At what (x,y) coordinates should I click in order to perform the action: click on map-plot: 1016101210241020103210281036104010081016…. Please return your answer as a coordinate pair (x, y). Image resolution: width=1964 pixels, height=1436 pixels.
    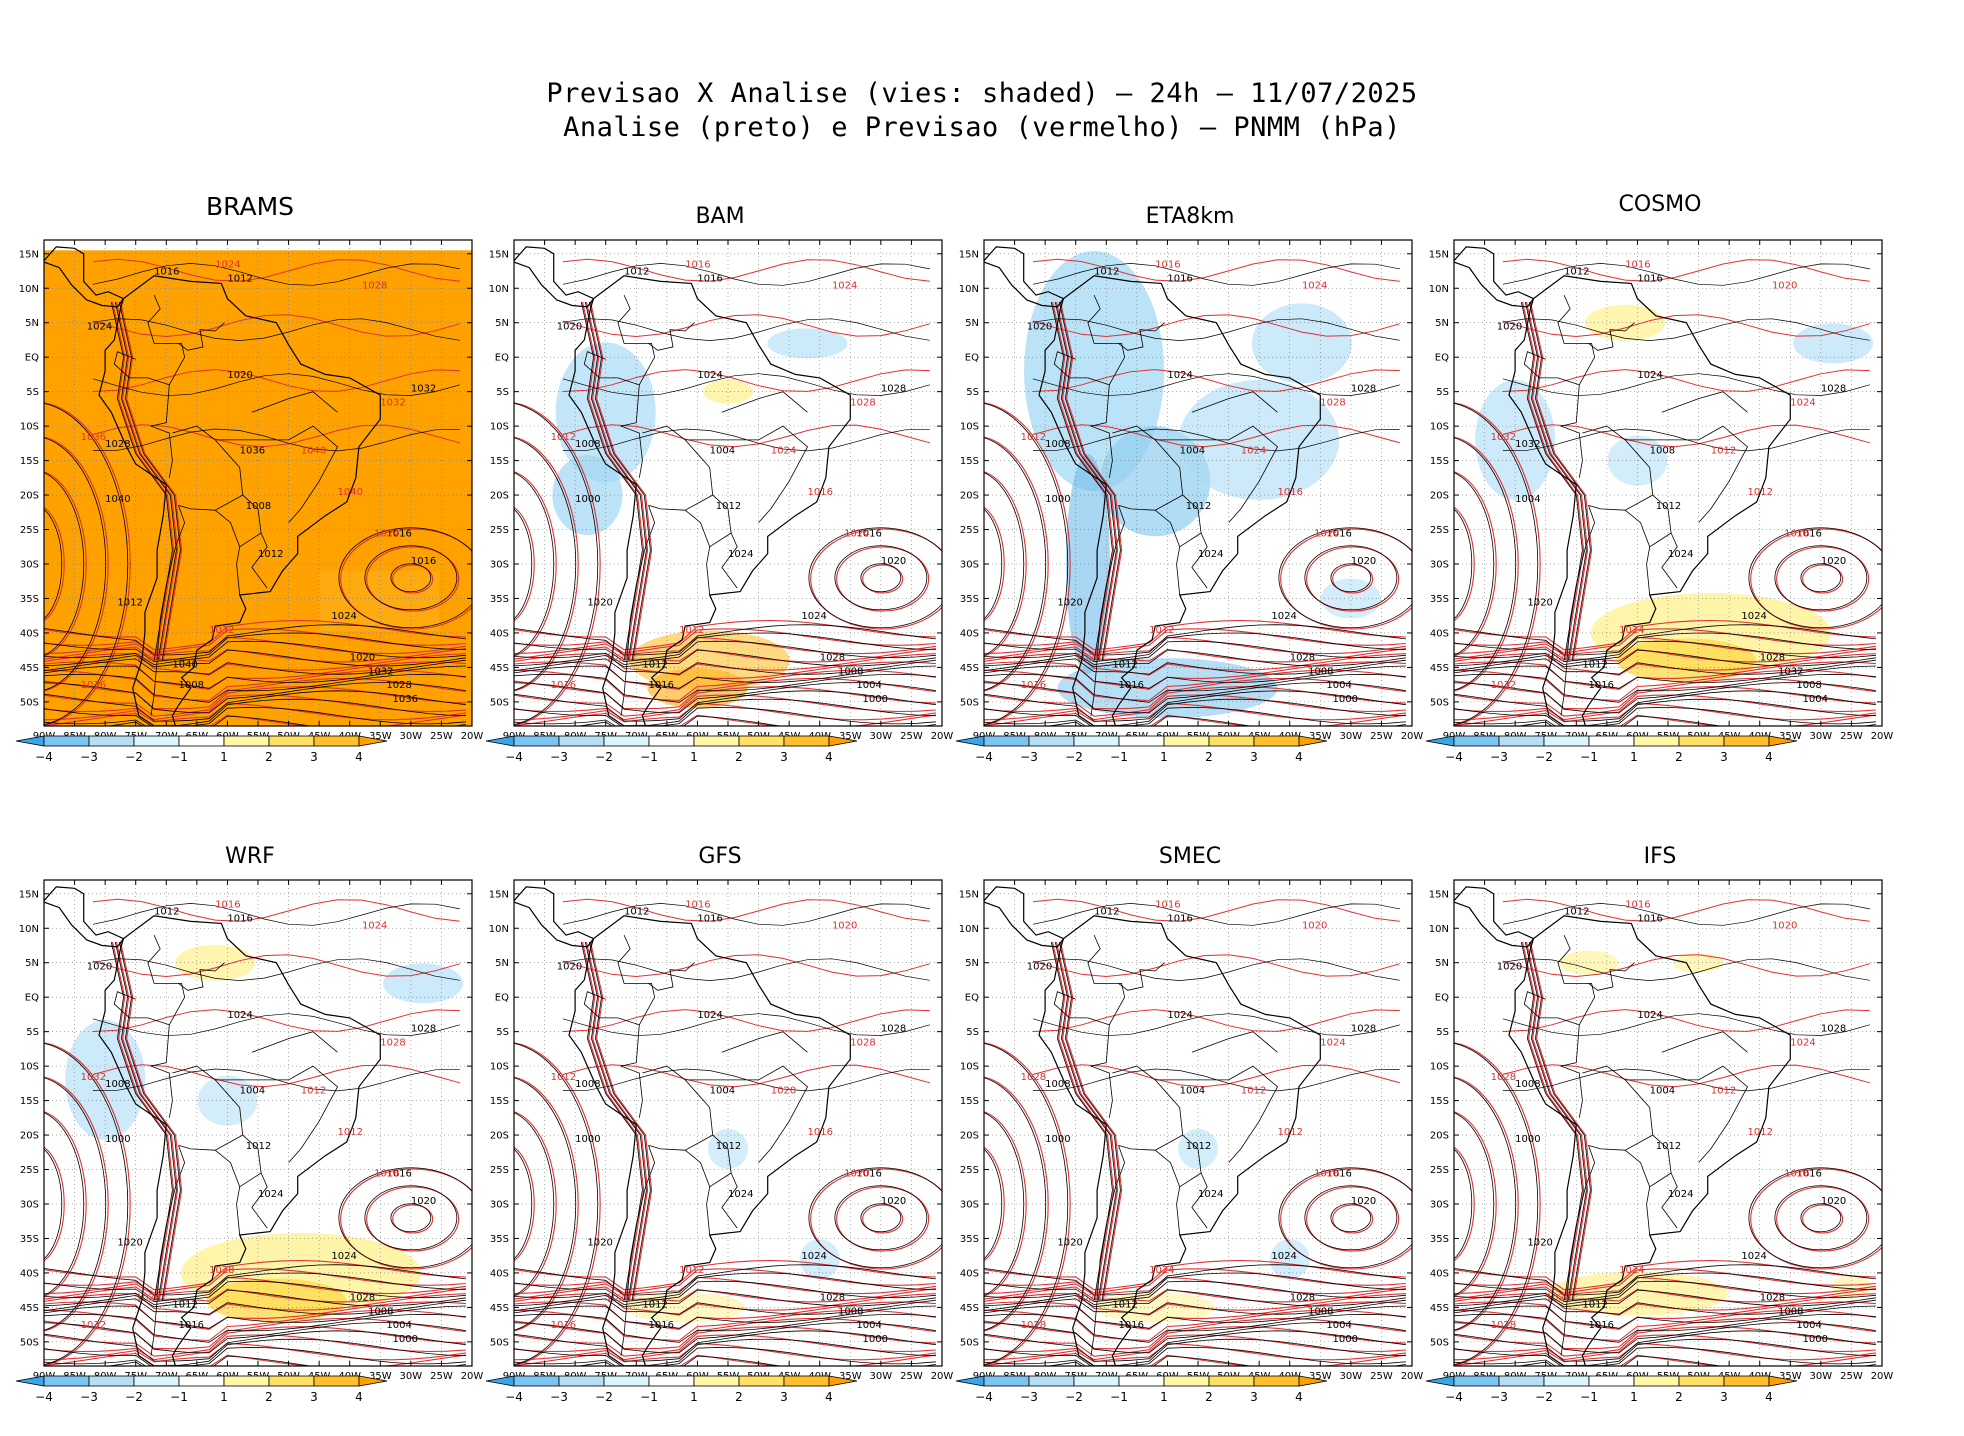
    Looking at the image, I should click on (251, 490).